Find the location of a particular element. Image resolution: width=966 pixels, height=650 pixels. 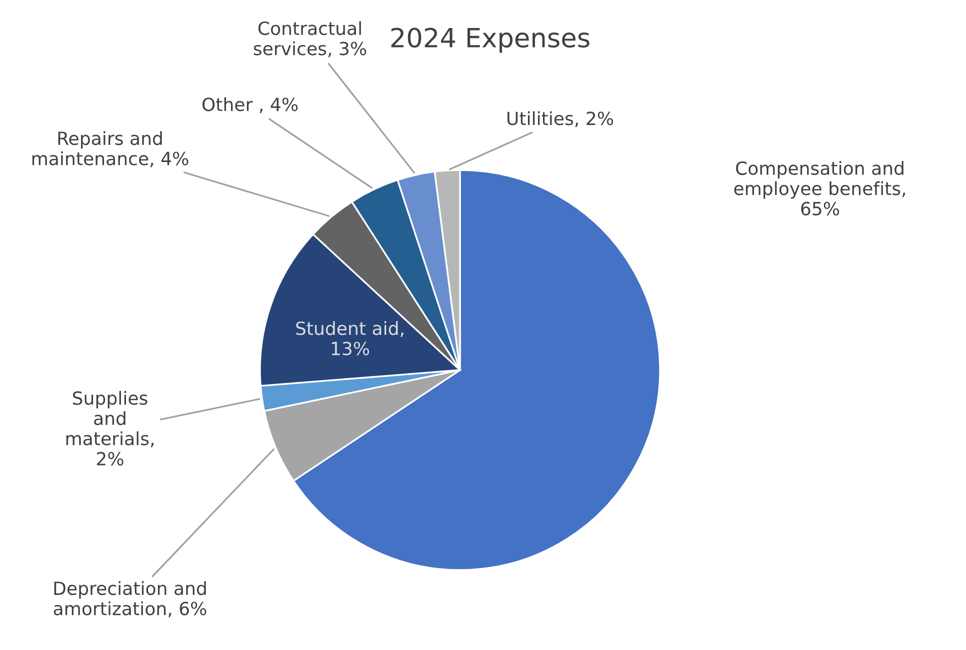

slice-label: Supplies and materials, 2% is located at coordinates (110, 428).